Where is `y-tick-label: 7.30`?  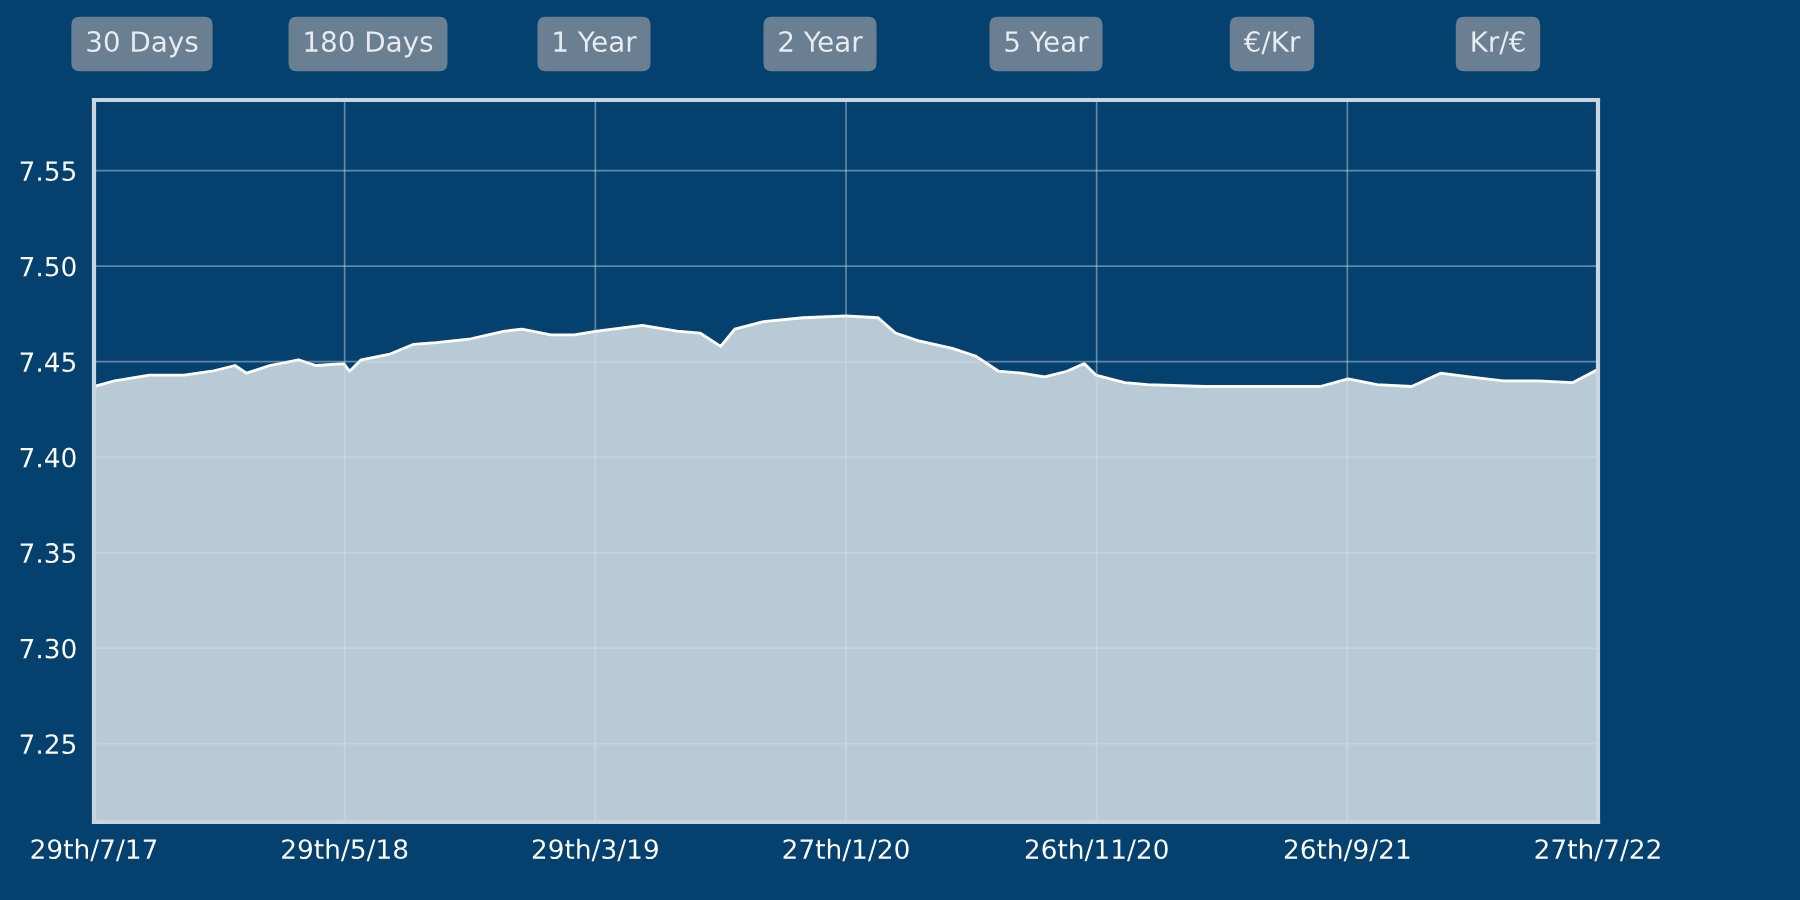 y-tick-label: 7.30 is located at coordinates (48, 648).